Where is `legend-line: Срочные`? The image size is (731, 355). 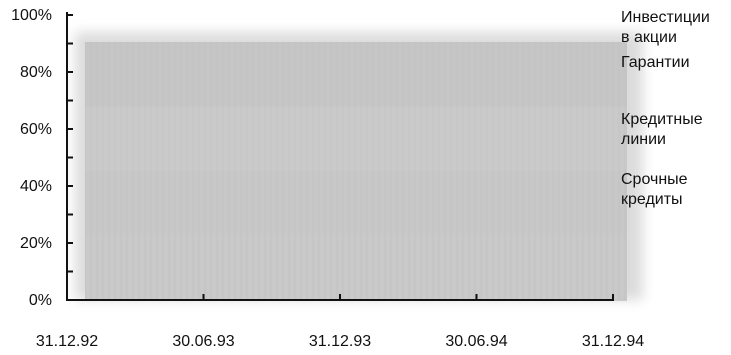
legend-line: Срочные is located at coordinates (654, 179).